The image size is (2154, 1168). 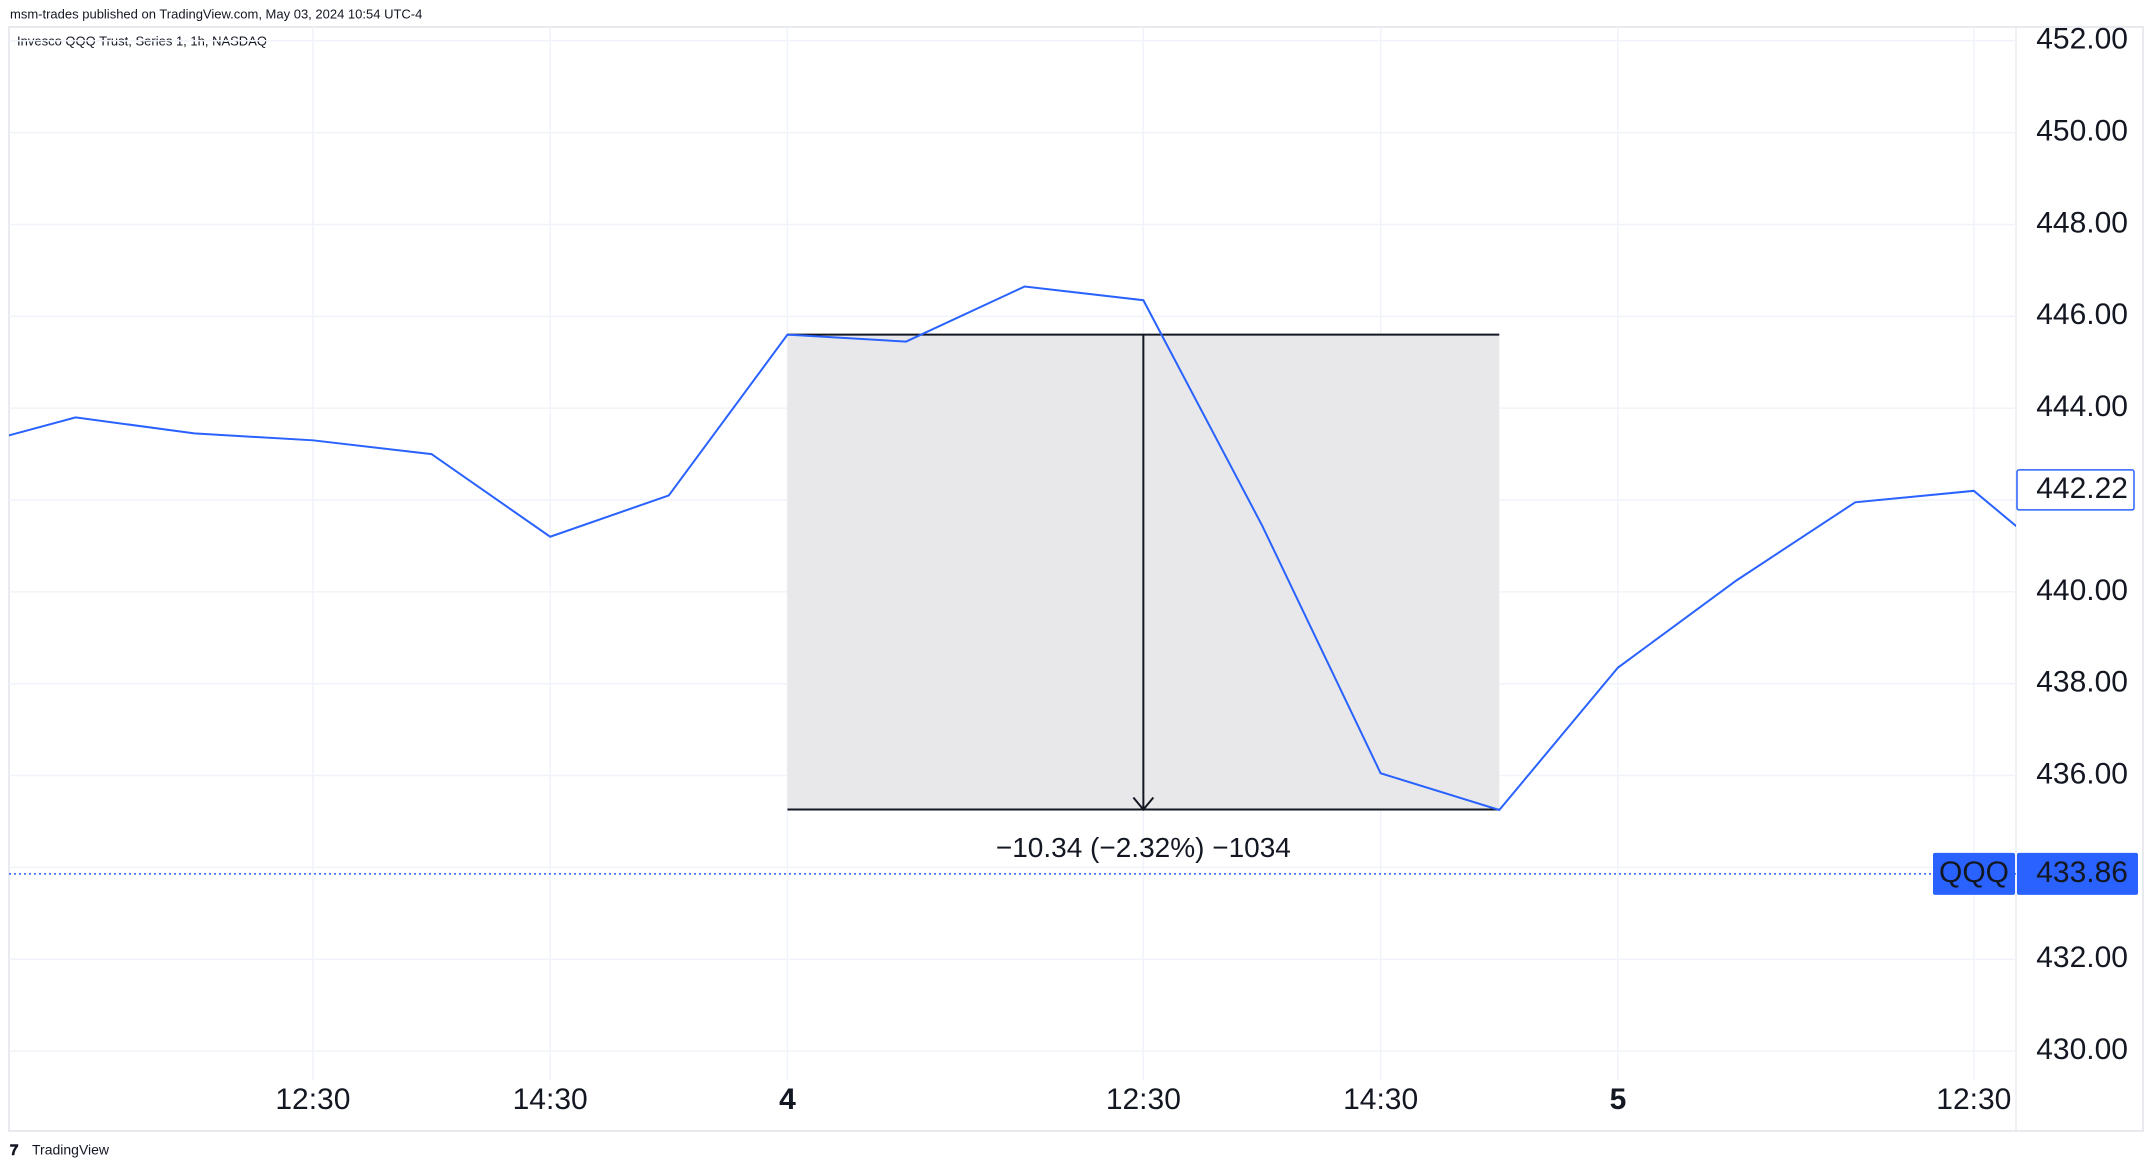 What do you see at coordinates (14, 1150) in the screenshot?
I see `logo-mark: 𝟕` at bounding box center [14, 1150].